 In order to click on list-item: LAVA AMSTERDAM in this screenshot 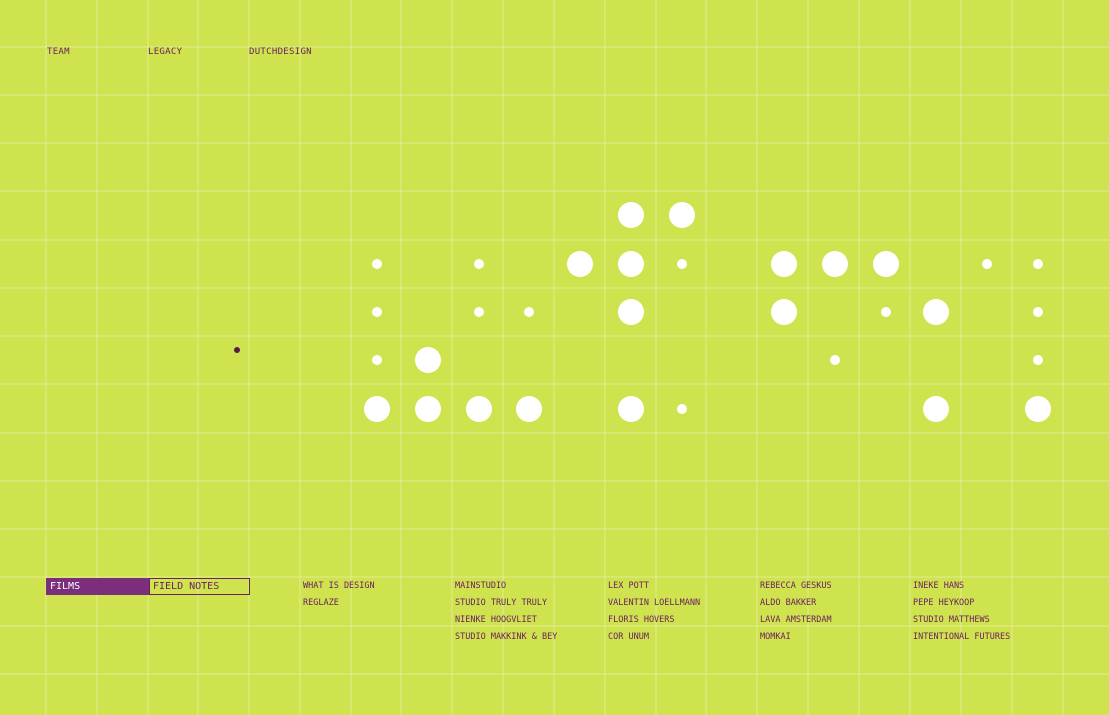, I will do `click(796, 620)`.